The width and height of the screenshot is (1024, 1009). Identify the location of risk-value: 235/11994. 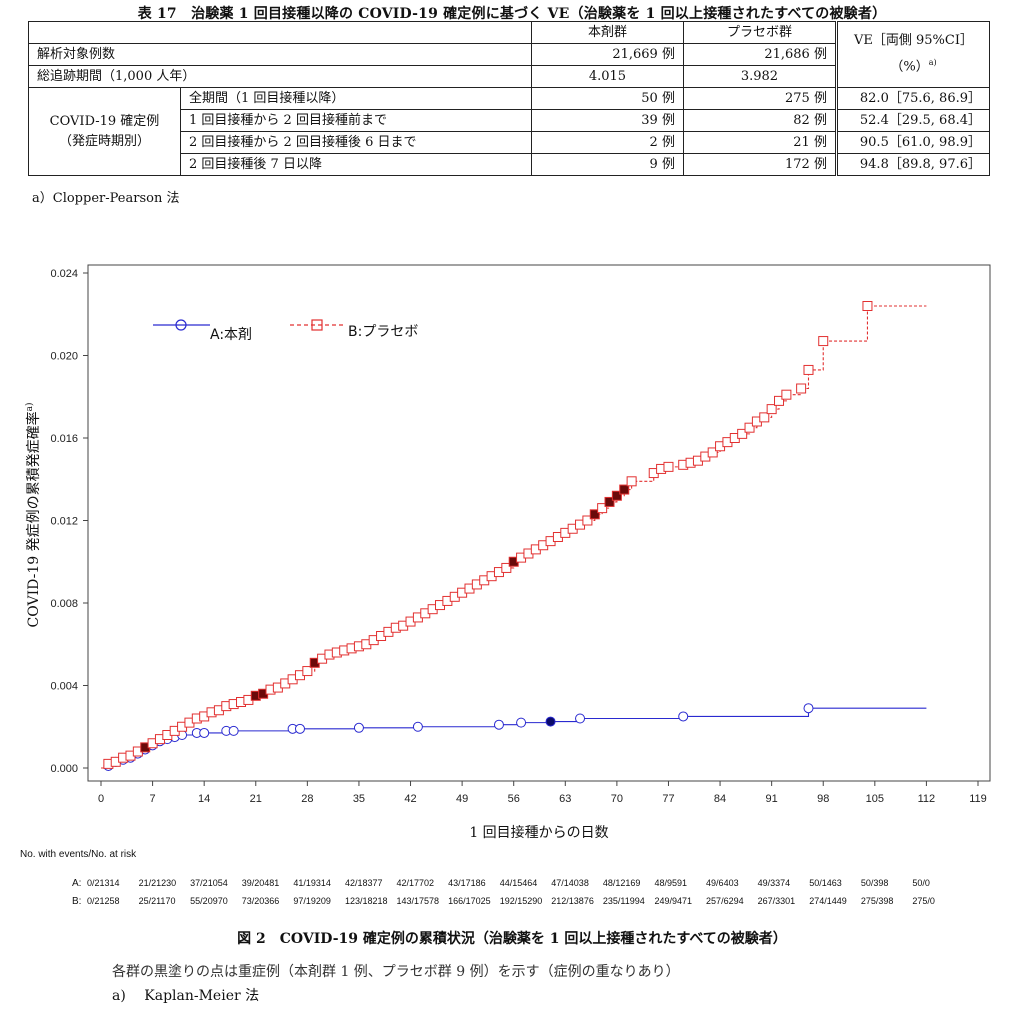
(623, 901).